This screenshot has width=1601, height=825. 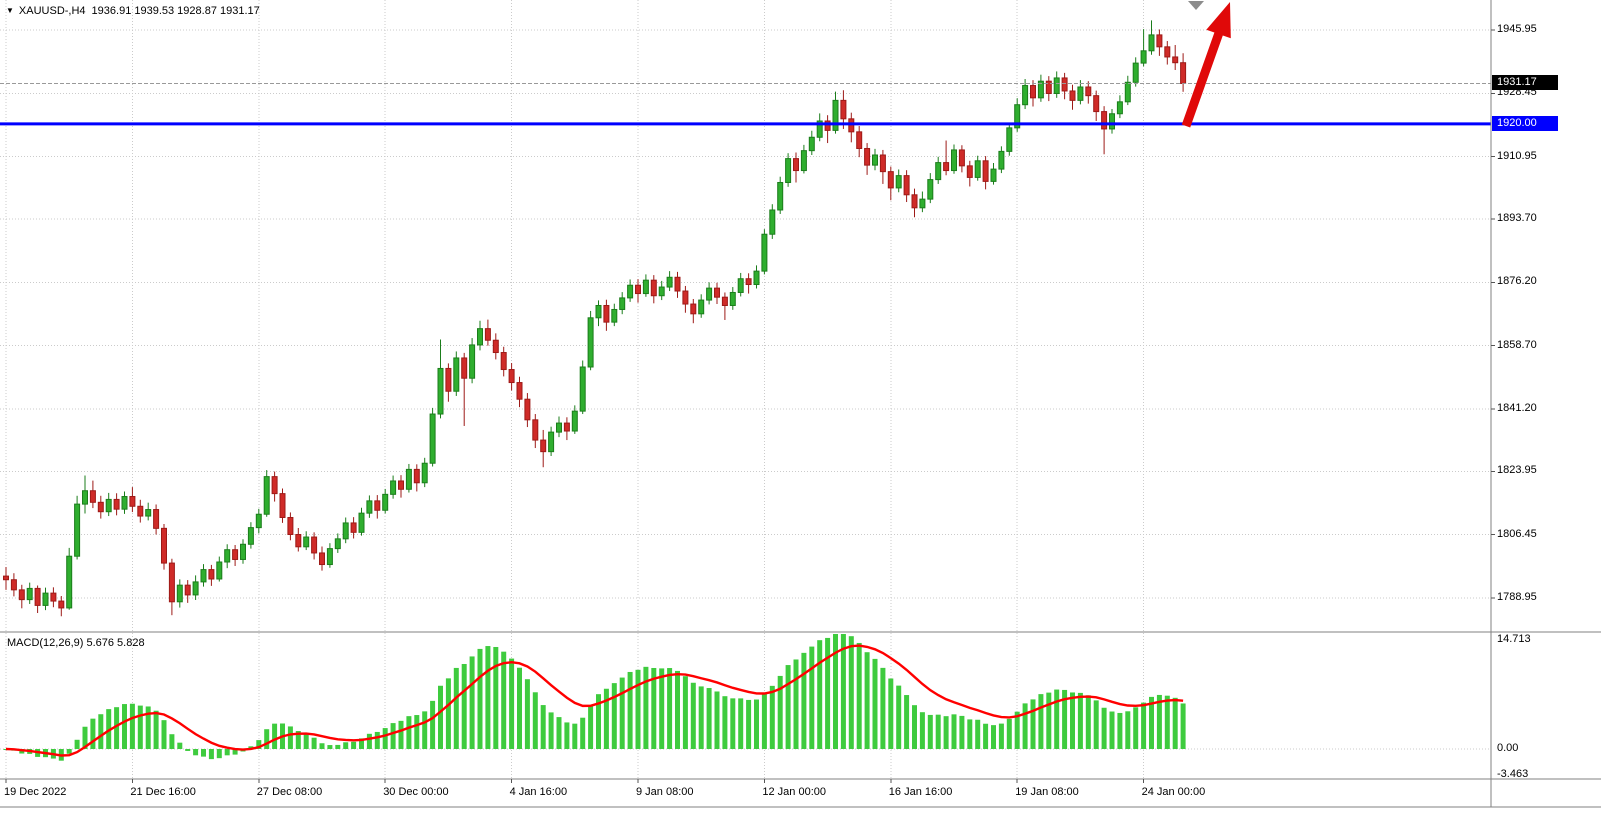 I want to click on symbol-timeframe-label: XAUUSD-,H4, so click(x=52, y=11).